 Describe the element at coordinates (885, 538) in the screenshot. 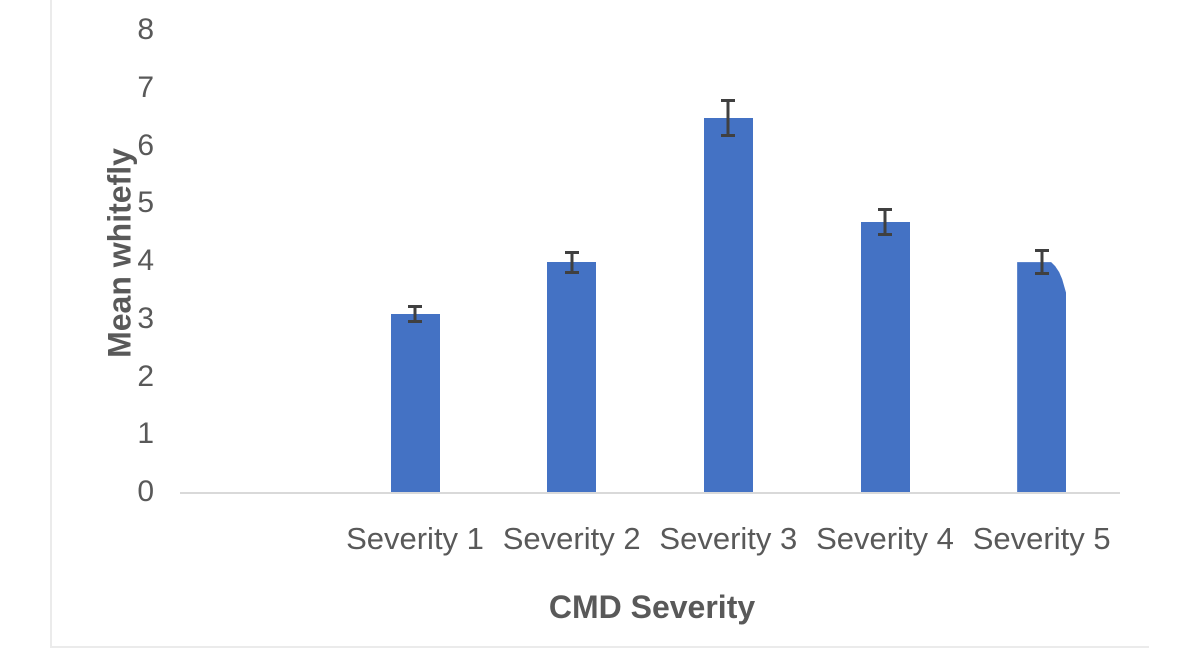

I see `x-category-label: Severity 4` at that location.